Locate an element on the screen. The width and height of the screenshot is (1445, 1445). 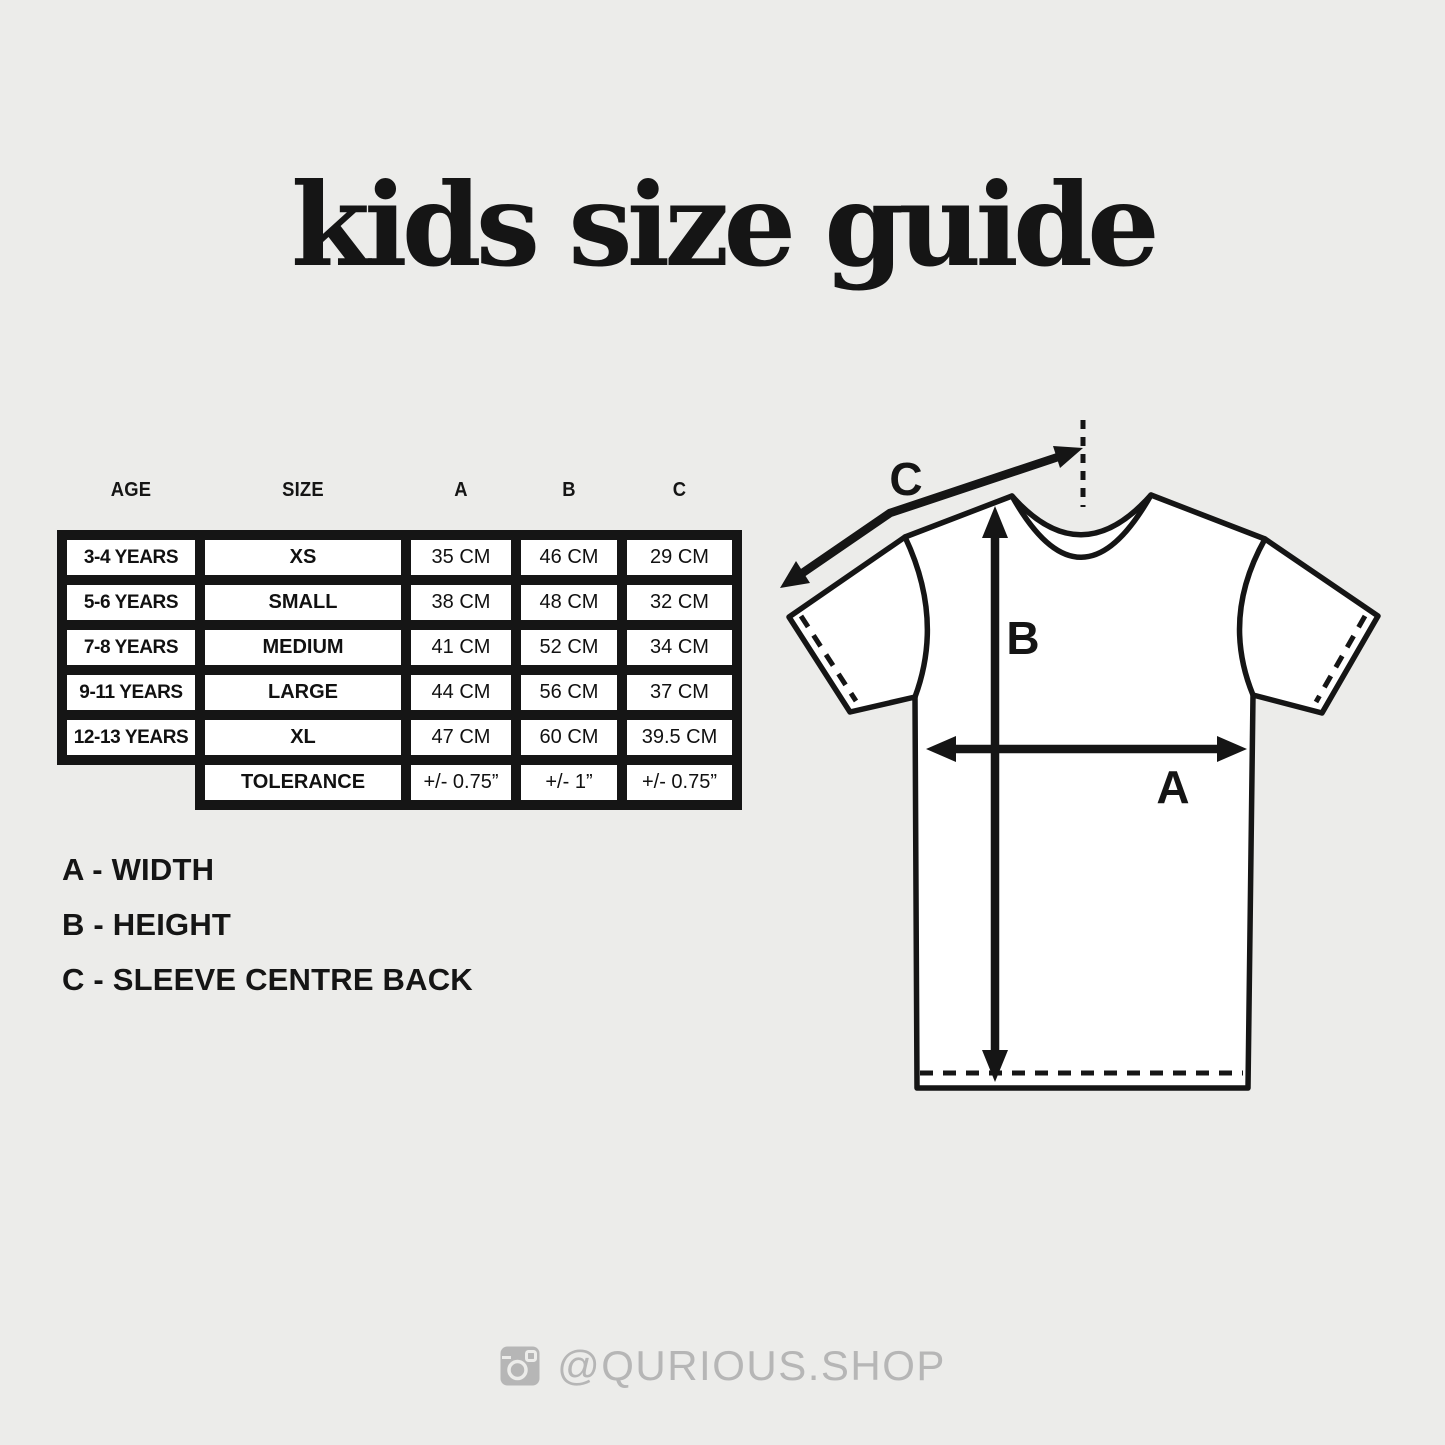
diagram-label-c: C is located at coordinates (905, 479).